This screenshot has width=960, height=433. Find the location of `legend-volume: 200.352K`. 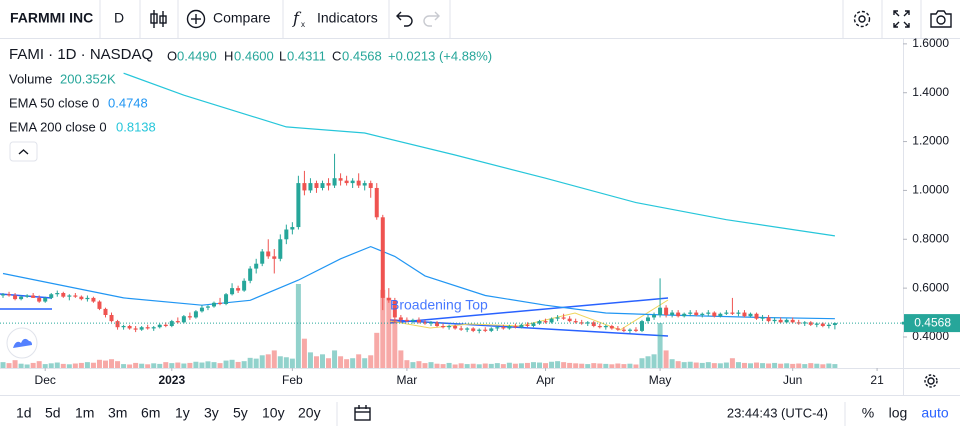

legend-volume: 200.352K is located at coordinates (88, 78).